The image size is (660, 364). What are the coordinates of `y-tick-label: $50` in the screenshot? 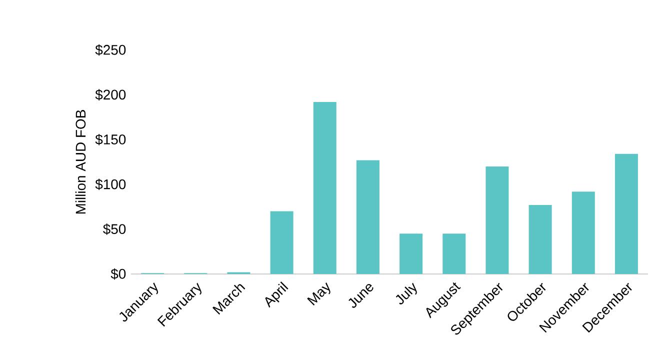 It's located at (114, 229).